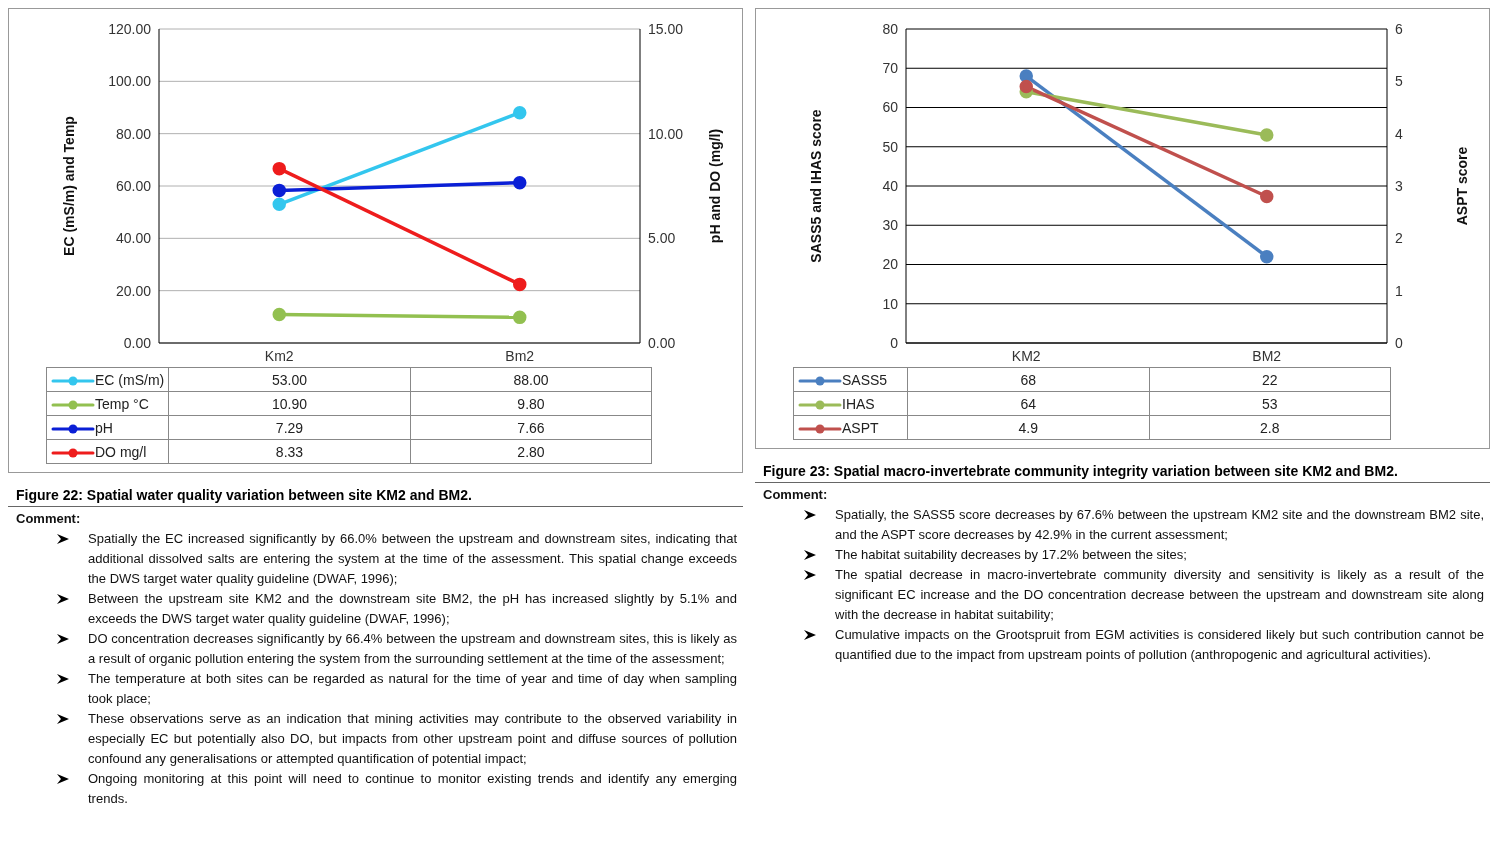 The width and height of the screenshot is (1510, 854). I want to click on text: The habitat suitability decreases by 17.2% between the sites;, so click(1011, 555).